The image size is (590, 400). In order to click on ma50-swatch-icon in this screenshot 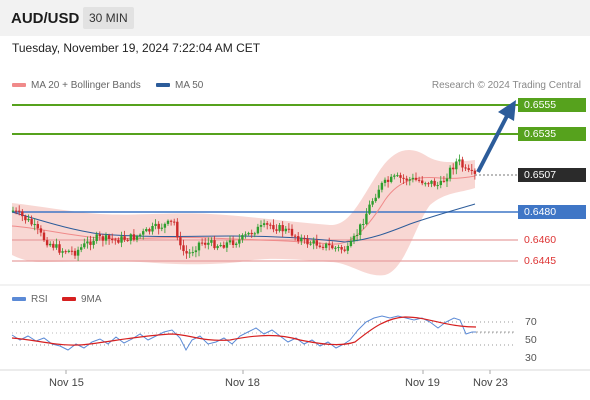, I will do `click(163, 85)`.